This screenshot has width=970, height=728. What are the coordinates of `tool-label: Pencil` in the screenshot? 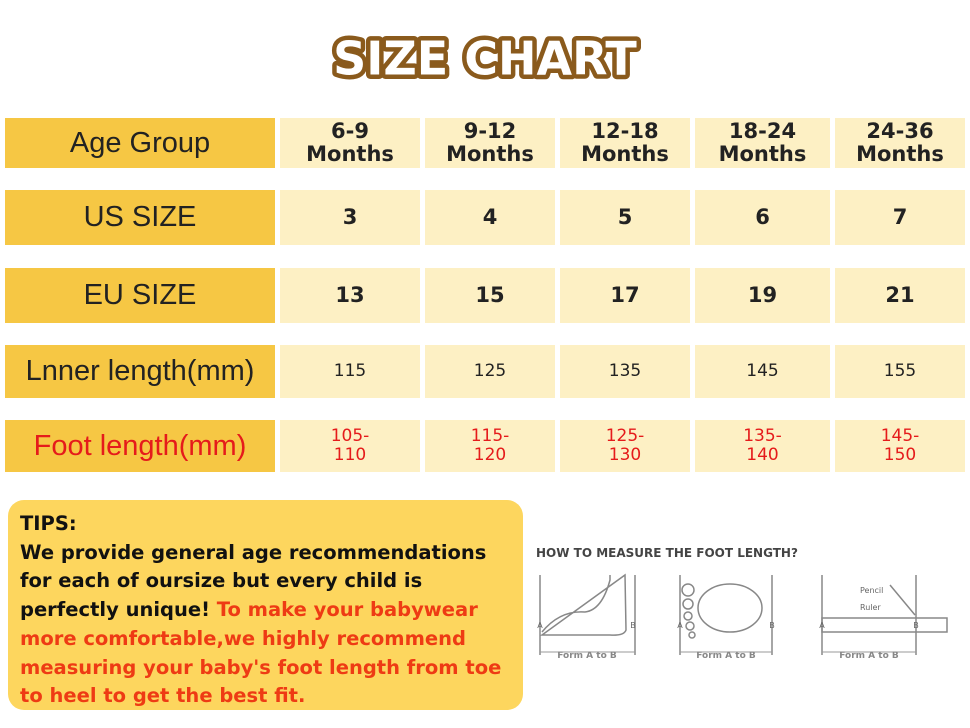 It's located at (871, 590).